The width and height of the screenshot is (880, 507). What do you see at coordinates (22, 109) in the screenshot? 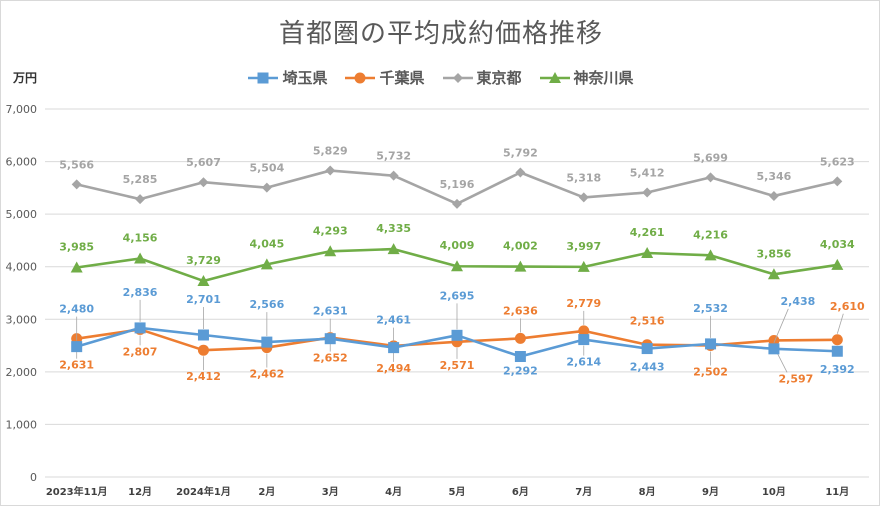
I see `y-tick-label: 7,000` at bounding box center [22, 109].